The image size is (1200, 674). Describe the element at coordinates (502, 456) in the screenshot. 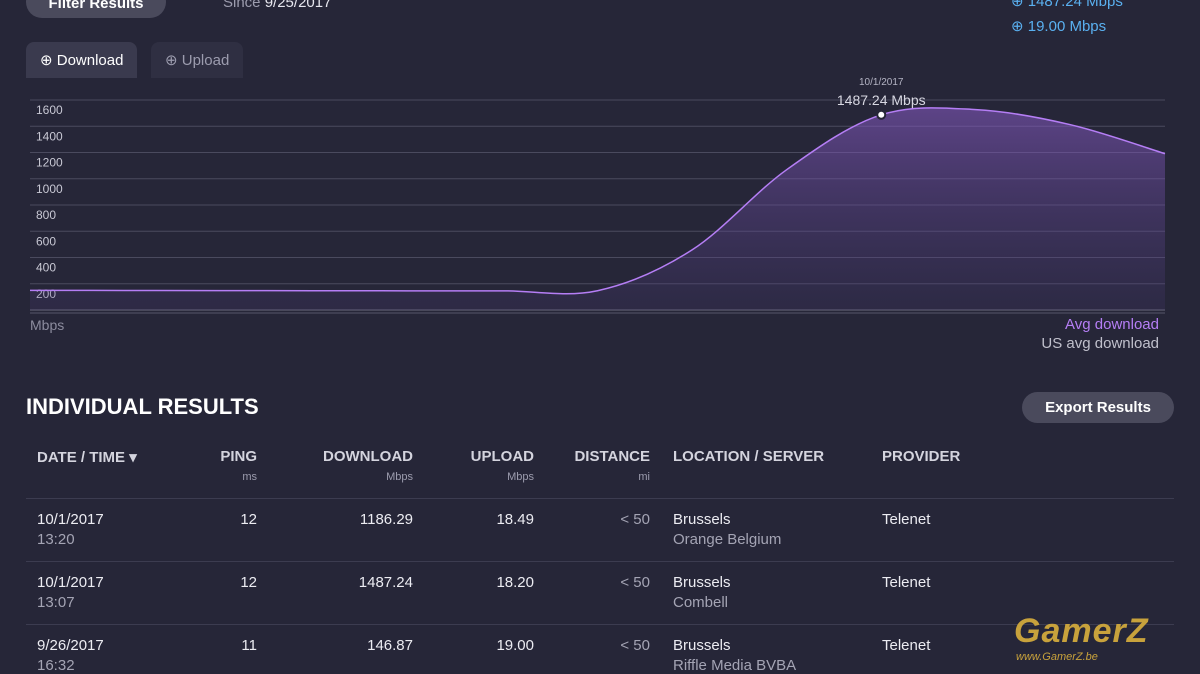

I see `column-header: UPLOAD` at that location.